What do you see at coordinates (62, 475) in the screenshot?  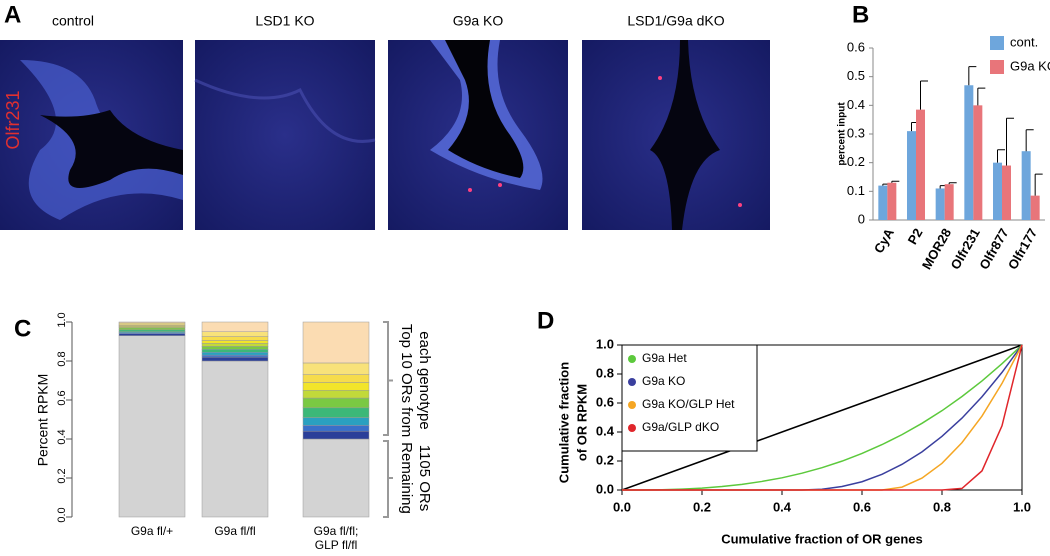 I see `y-tick-label: 0.2` at bounding box center [62, 475].